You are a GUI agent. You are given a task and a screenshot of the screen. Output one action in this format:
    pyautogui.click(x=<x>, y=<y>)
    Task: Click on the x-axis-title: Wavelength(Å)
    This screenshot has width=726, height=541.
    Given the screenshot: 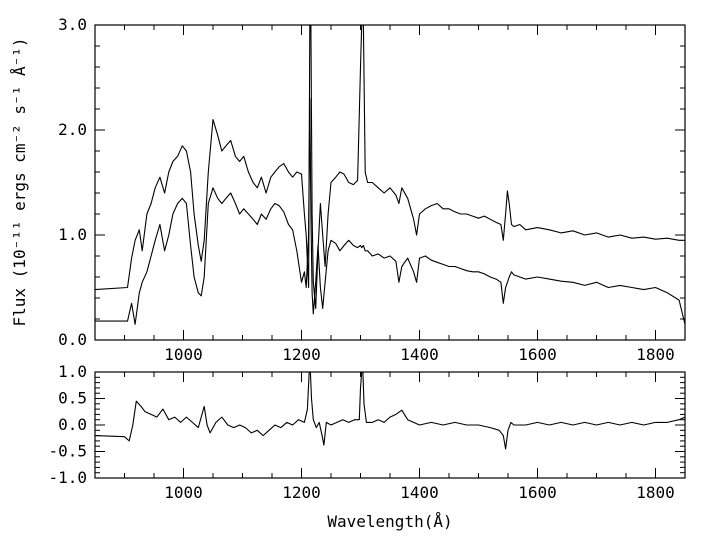 What is the action you would take?
    pyautogui.click(x=389, y=521)
    